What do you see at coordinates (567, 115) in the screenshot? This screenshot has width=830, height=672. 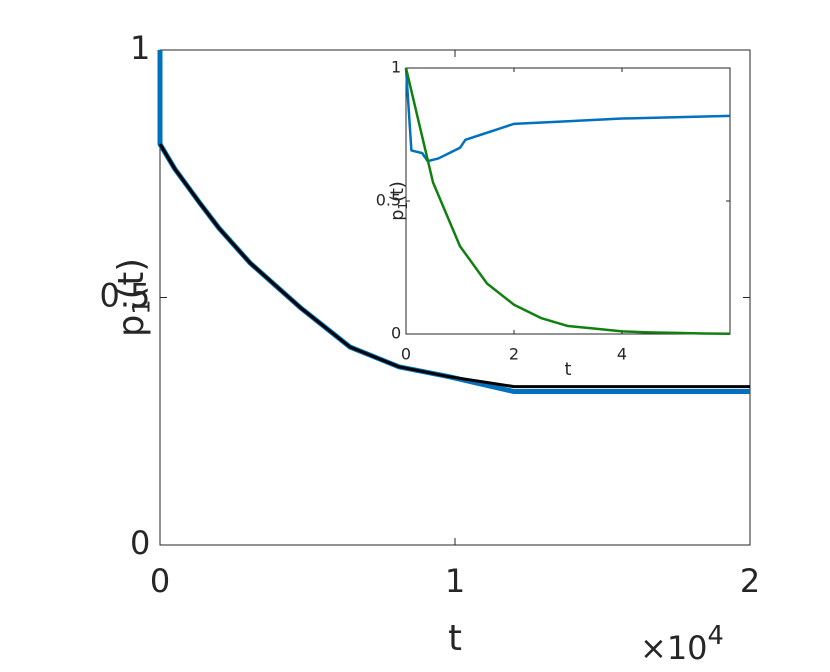 I see `series-line` at bounding box center [567, 115].